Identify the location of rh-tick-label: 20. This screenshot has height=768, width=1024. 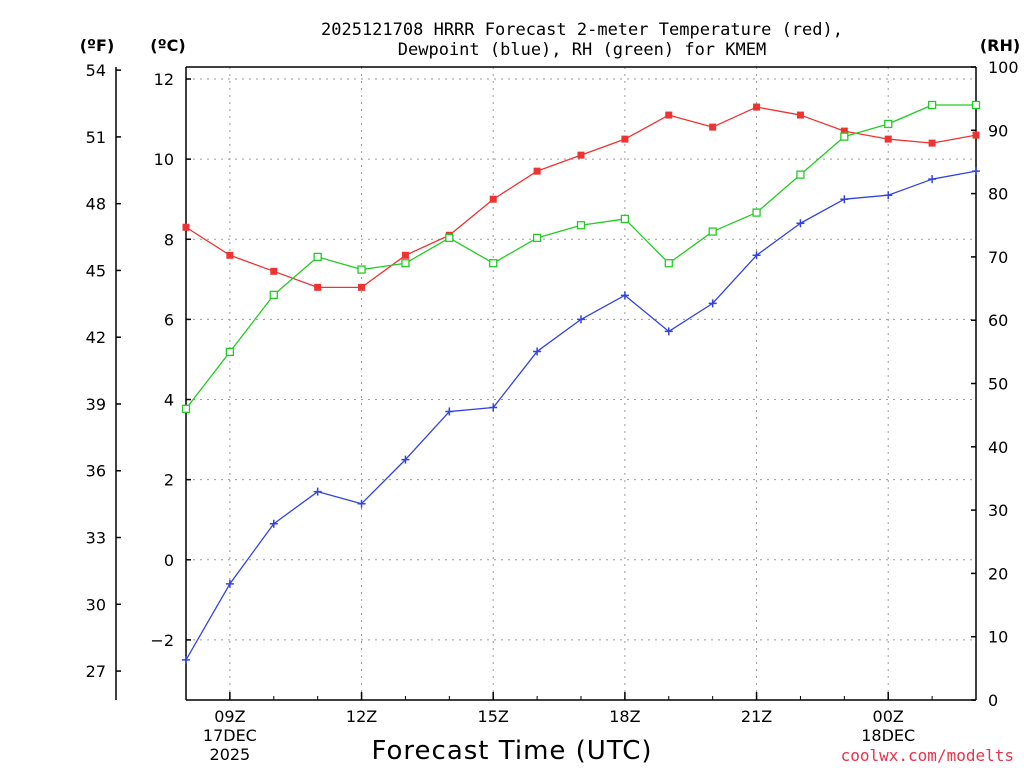
(998, 573).